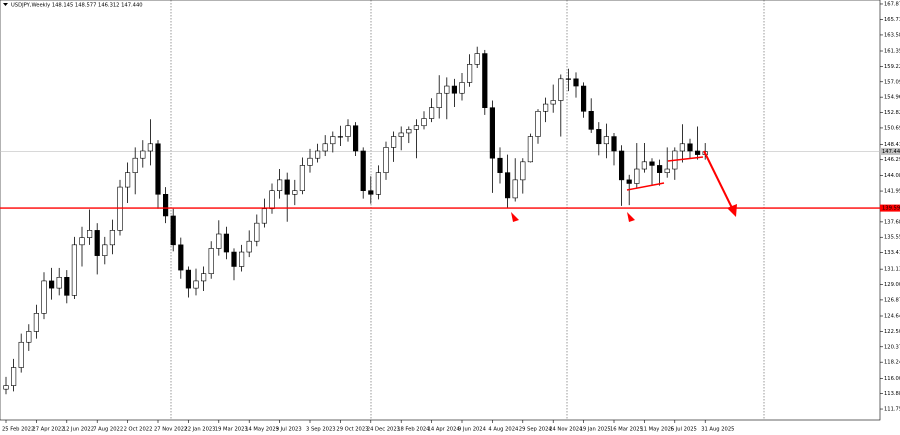  What do you see at coordinates (624, 186) in the screenshot?
I see `annotations` at bounding box center [624, 186].